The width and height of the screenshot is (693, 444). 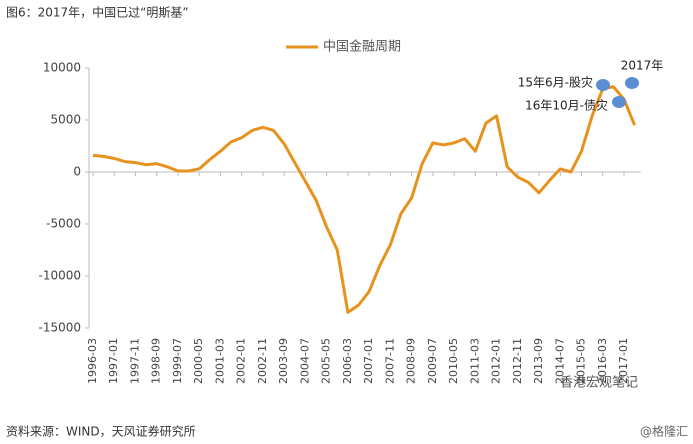 I want to click on x-tick-label: 2015-05, so click(x=581, y=361).